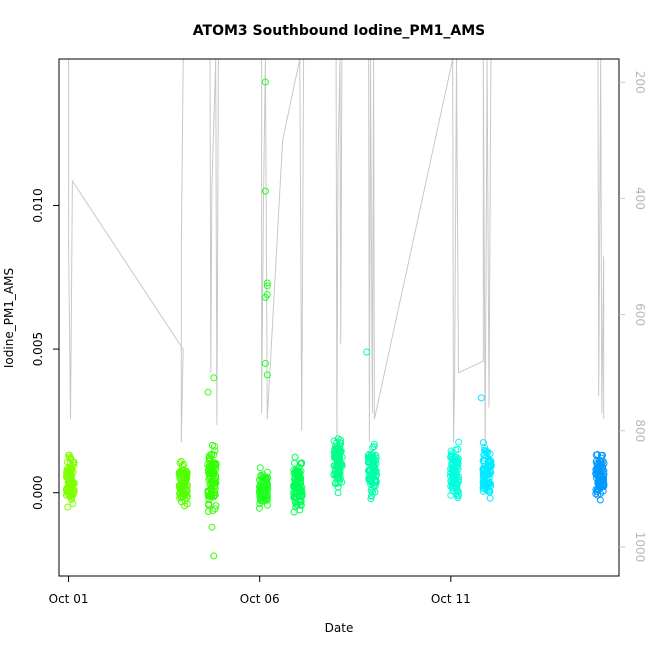  What do you see at coordinates (640, 82) in the screenshot?
I see `y2-tick-label: 200` at bounding box center [640, 82].